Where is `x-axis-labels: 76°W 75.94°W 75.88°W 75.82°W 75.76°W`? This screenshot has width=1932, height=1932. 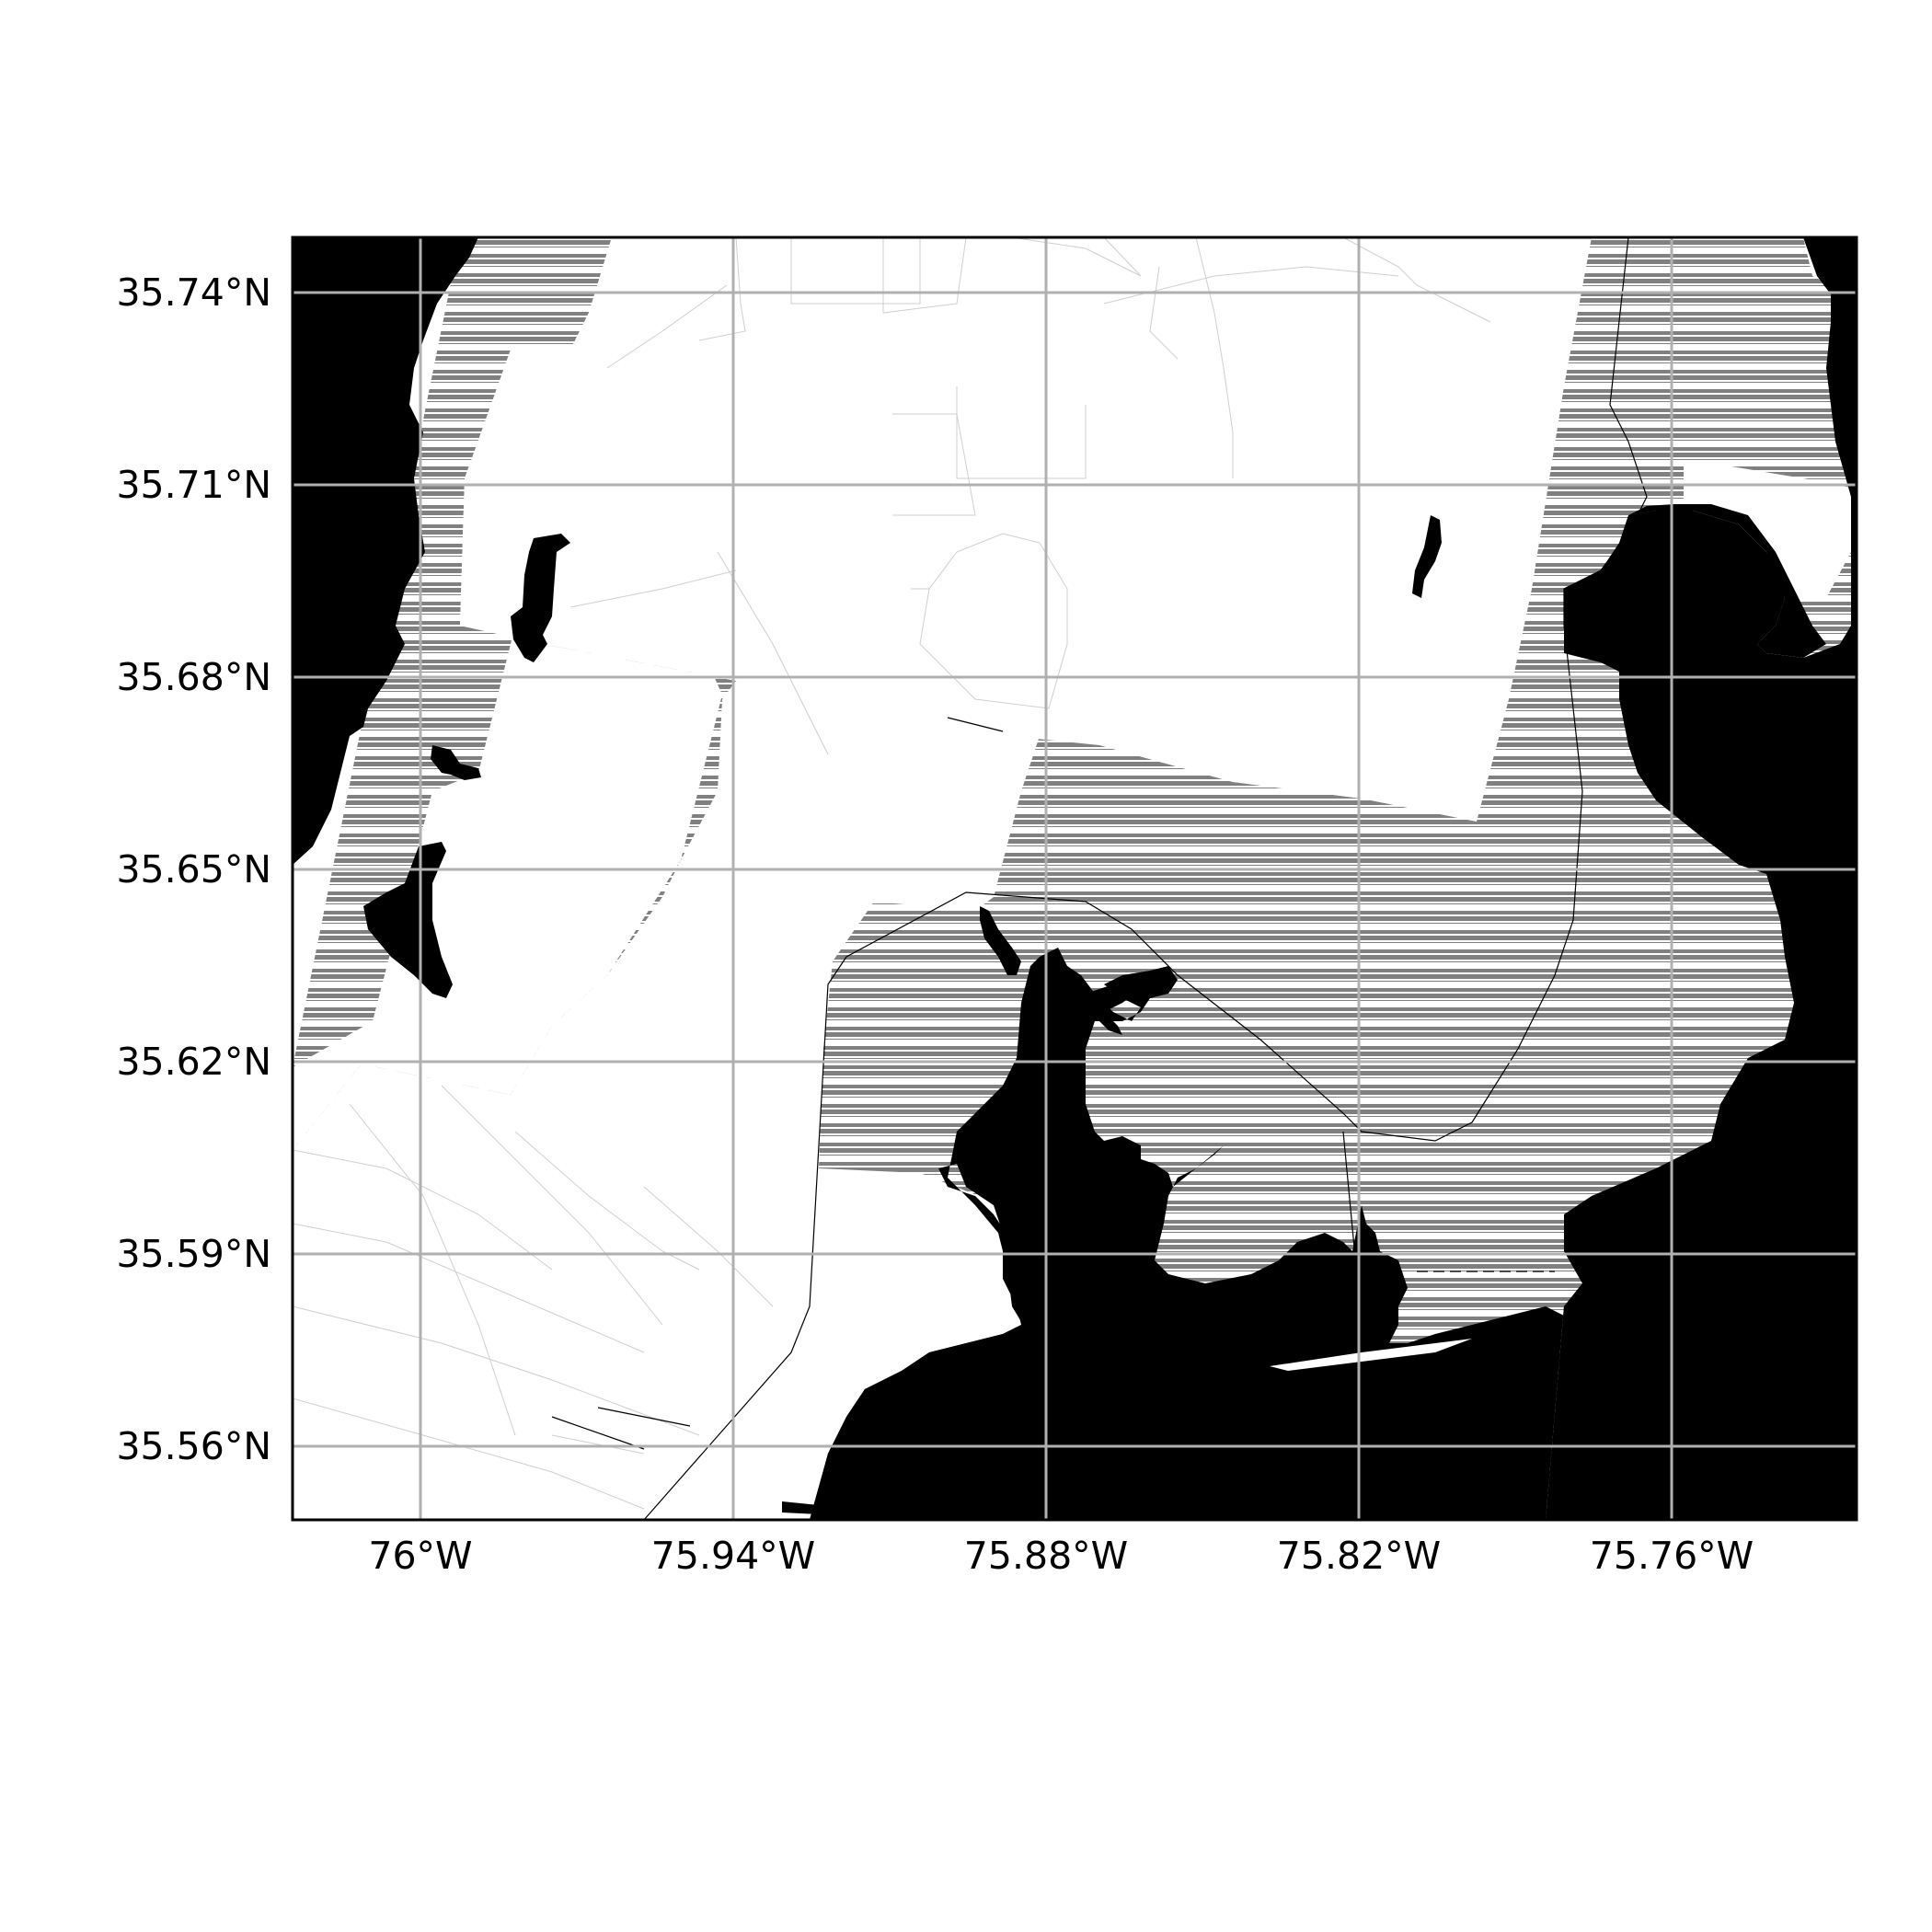
x-axis-labels: 76°W 75.94°W 75.88°W 75.82°W 75.76°W is located at coordinates (1061, 1556).